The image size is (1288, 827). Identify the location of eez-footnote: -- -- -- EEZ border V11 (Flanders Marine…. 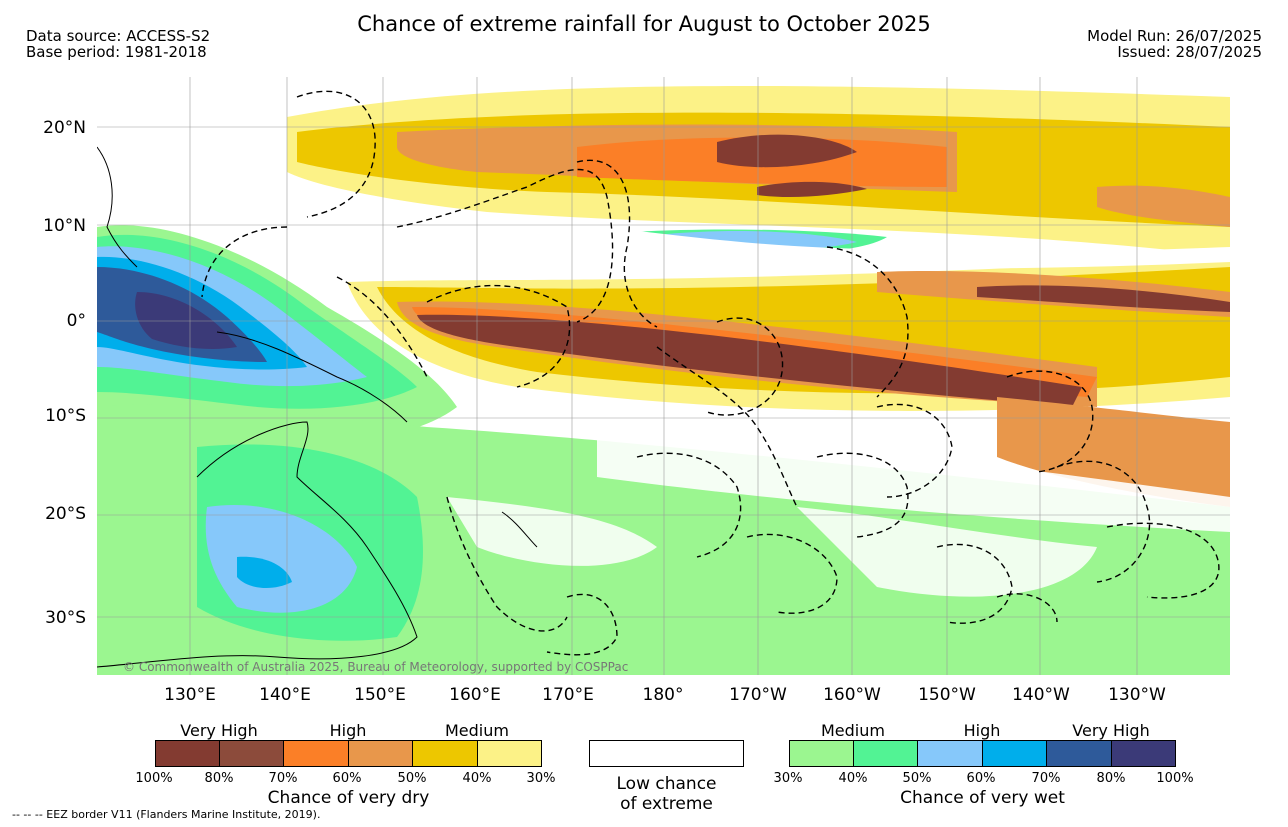
(166, 814).